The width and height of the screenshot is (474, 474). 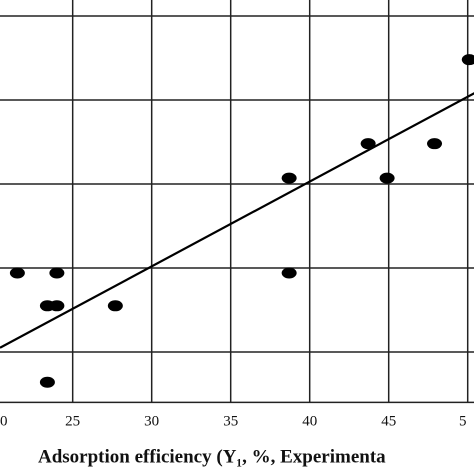 I want to click on x-tick-label: 0, so click(x=3, y=421).